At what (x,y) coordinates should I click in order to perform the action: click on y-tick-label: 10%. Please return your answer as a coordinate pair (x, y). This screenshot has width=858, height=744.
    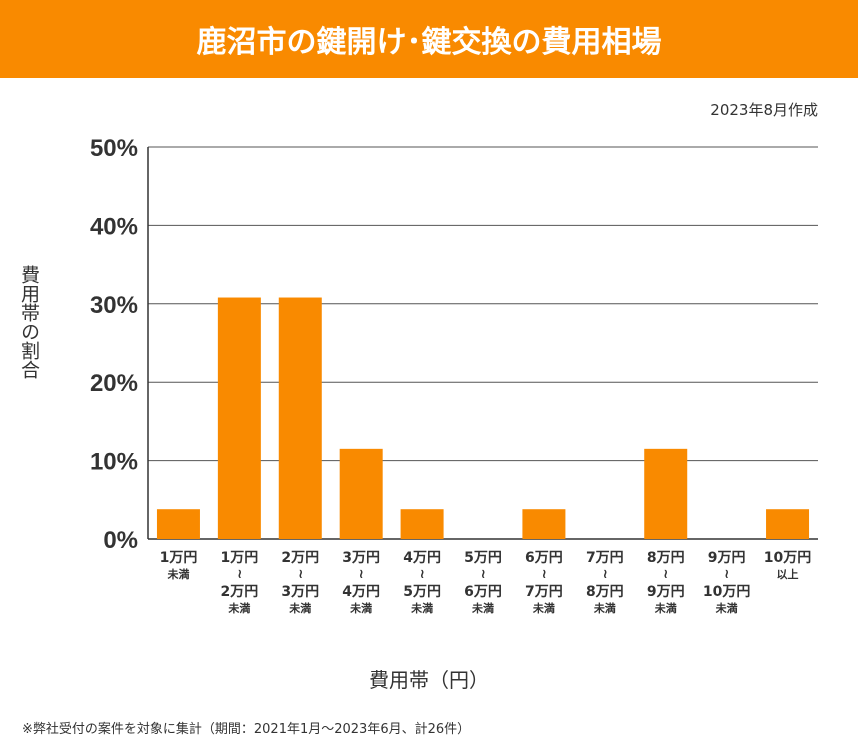
    Looking at the image, I should click on (114, 462).